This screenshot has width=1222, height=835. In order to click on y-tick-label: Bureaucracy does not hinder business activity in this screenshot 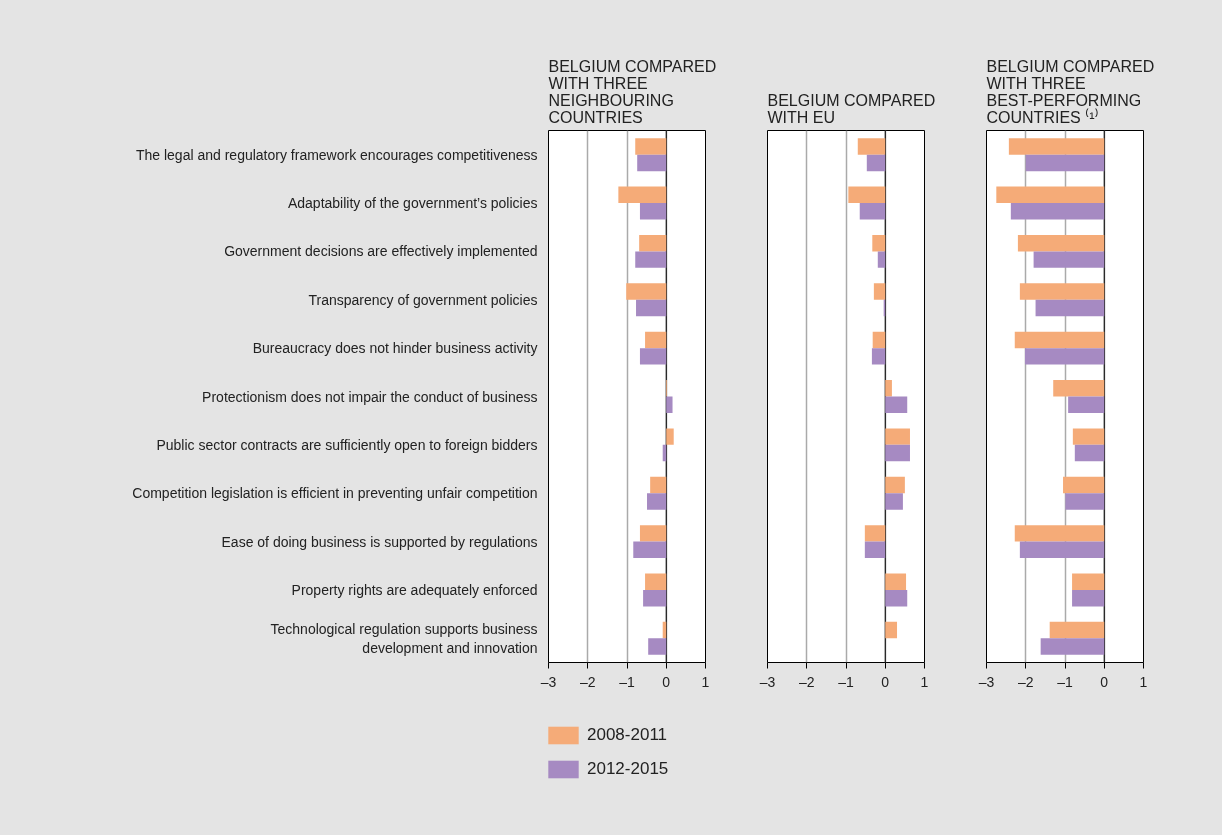, I will do `click(395, 348)`.